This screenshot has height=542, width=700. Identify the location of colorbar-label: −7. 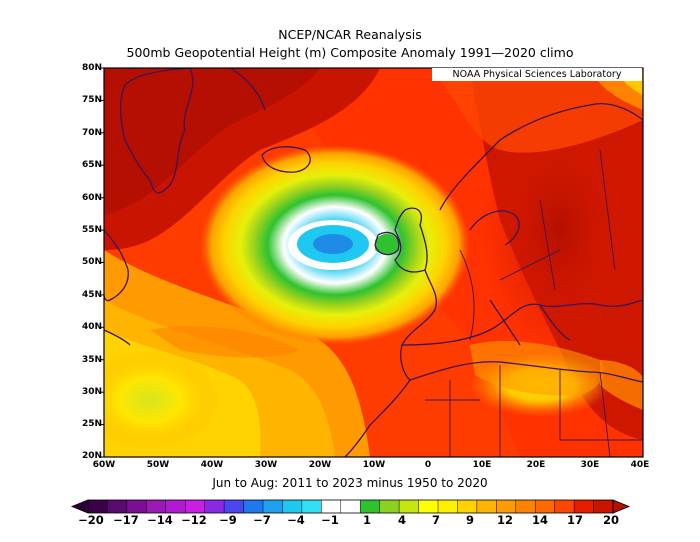
(262, 520).